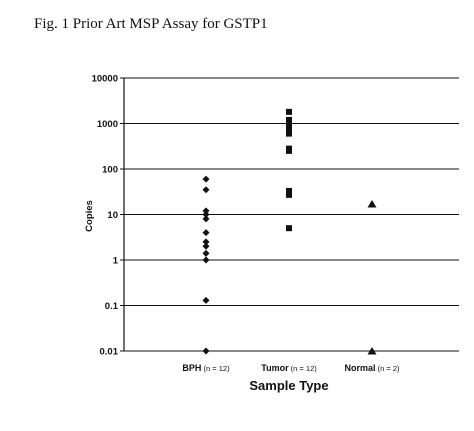 This screenshot has width=474, height=431. What do you see at coordinates (112, 215) in the screenshot?
I see `y-tick-label: 10` at bounding box center [112, 215].